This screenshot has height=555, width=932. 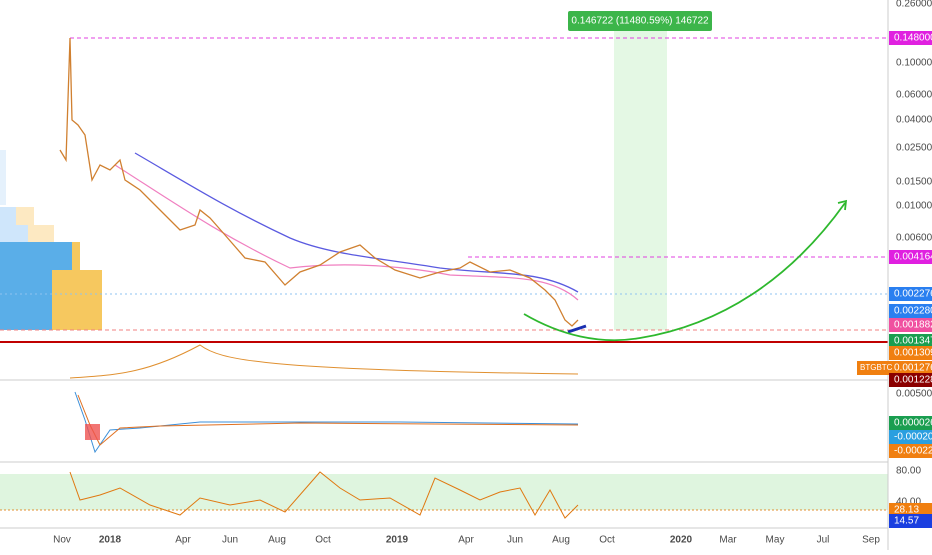 What do you see at coordinates (876, 367) in the screenshot?
I see `symbol-label: BTGBTC` at bounding box center [876, 367].